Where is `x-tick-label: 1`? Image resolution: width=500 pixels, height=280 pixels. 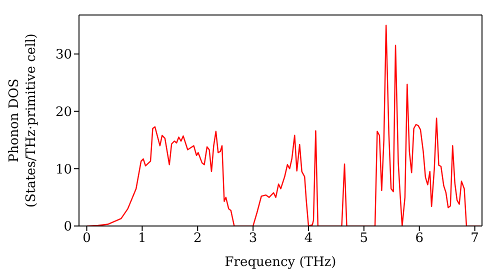 x-tick-label: 1 is located at coordinates (142, 238).